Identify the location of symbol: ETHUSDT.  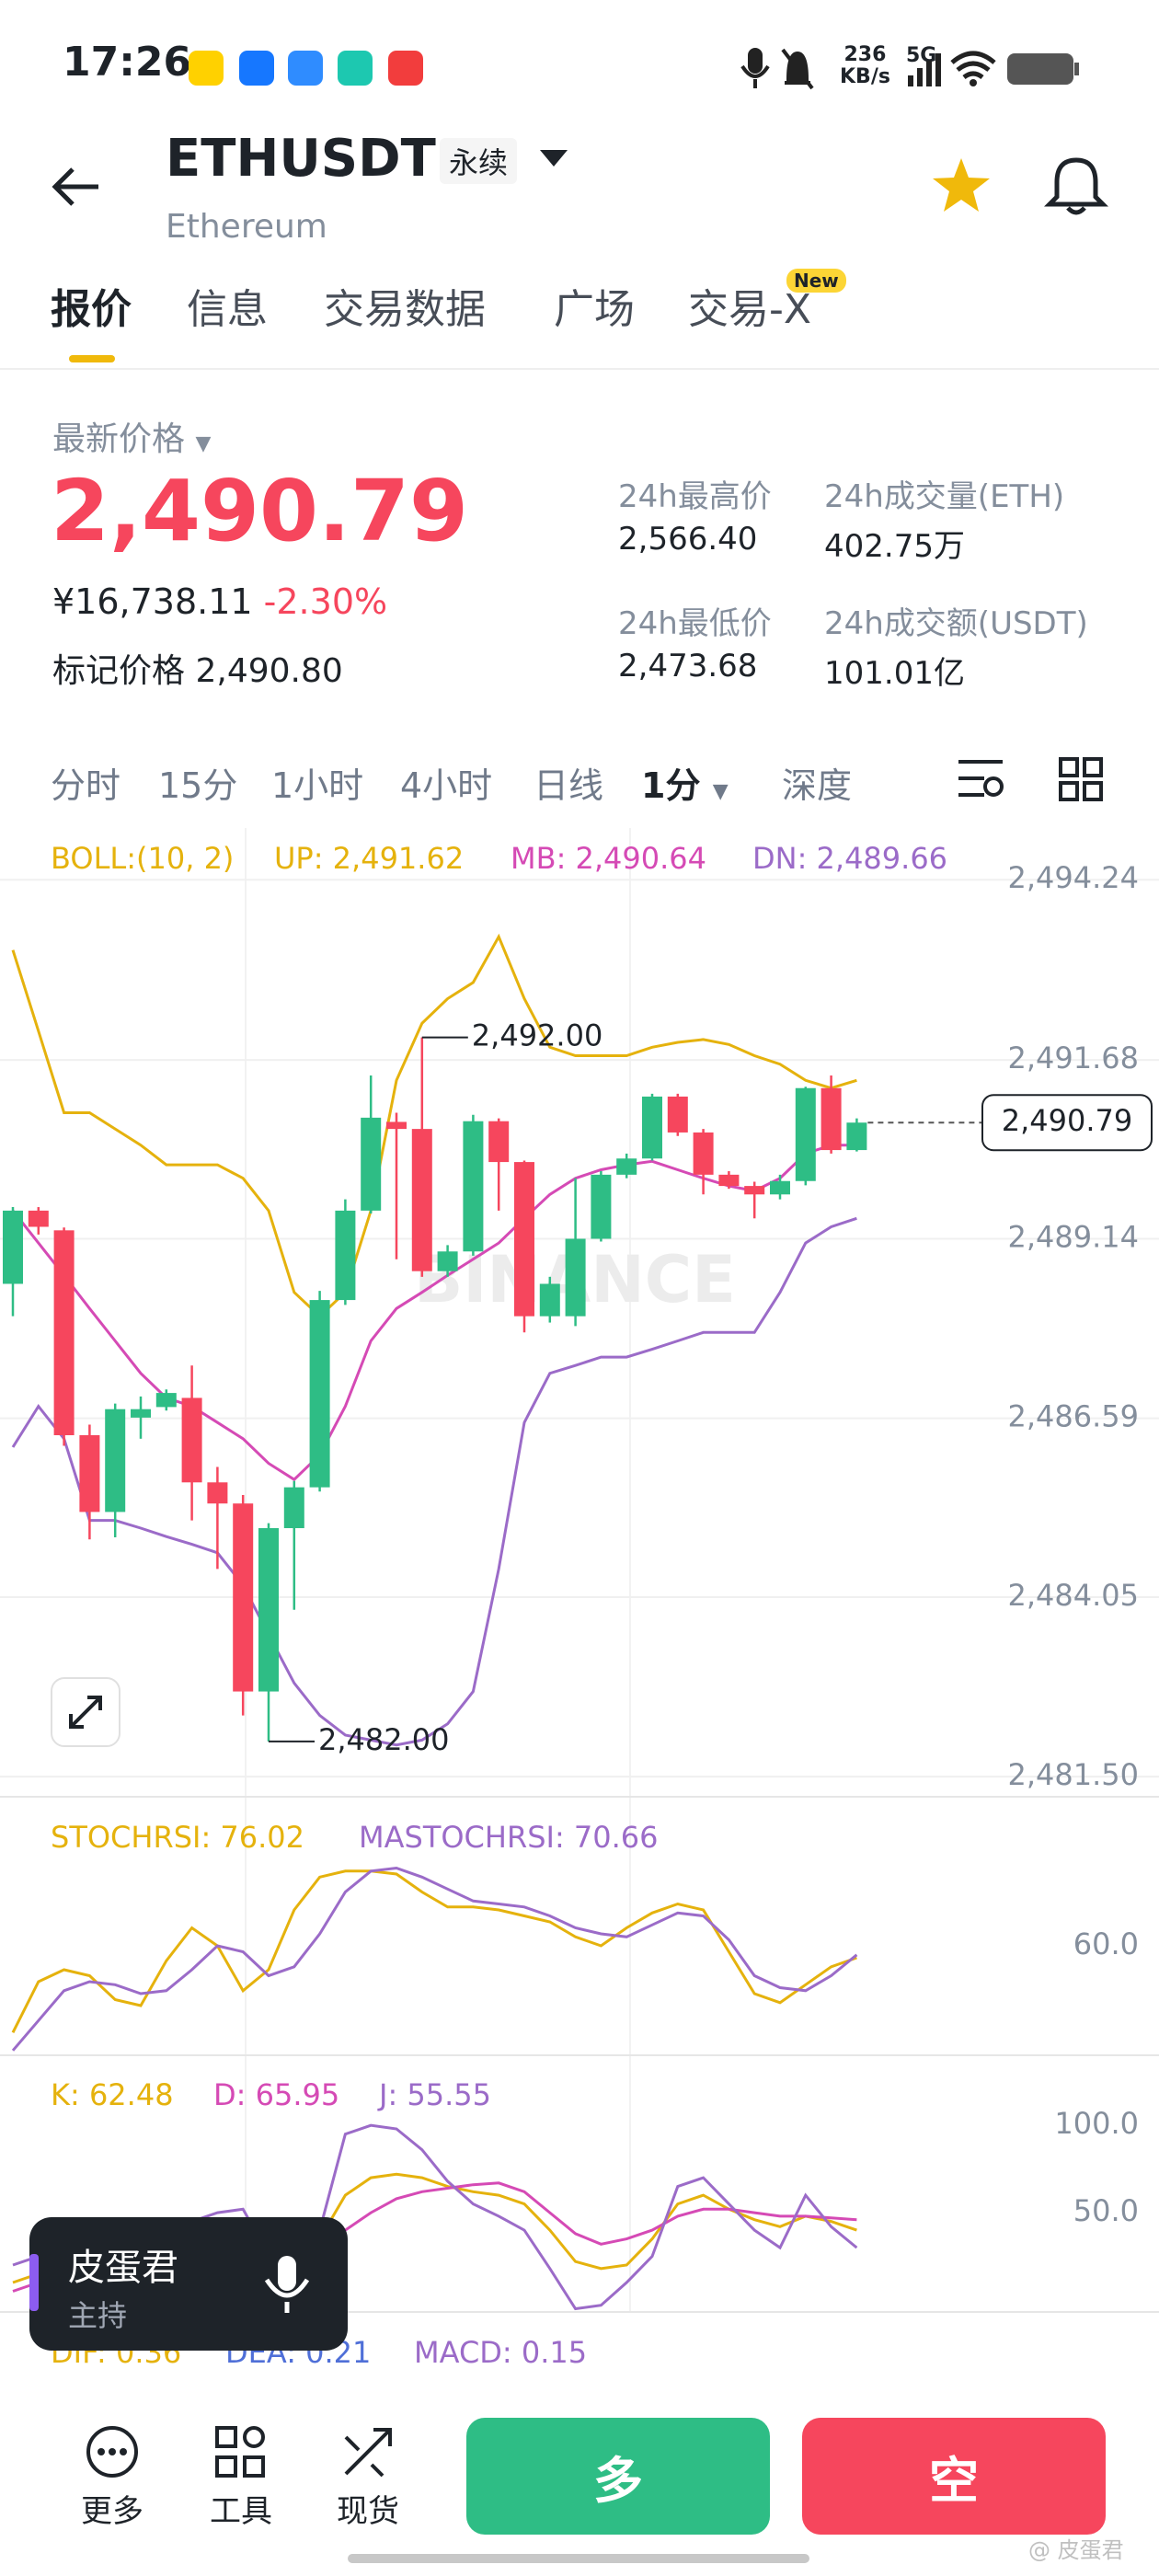
(301, 159).